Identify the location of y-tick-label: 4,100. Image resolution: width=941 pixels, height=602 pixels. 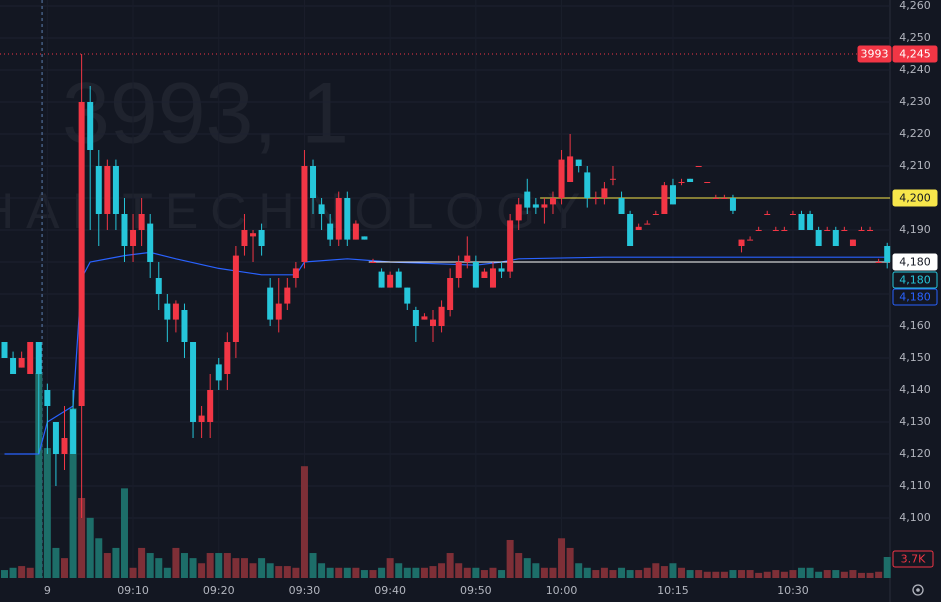
(915, 517).